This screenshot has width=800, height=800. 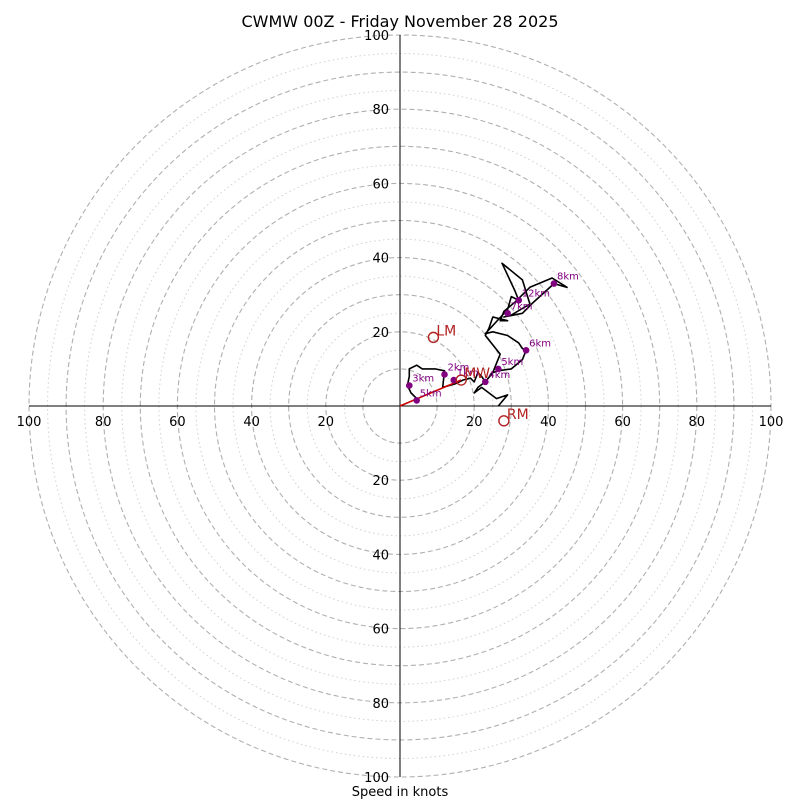 I want to click on chart-title: CWMW 00Z - Friday November 28 2025, so click(x=399, y=21).